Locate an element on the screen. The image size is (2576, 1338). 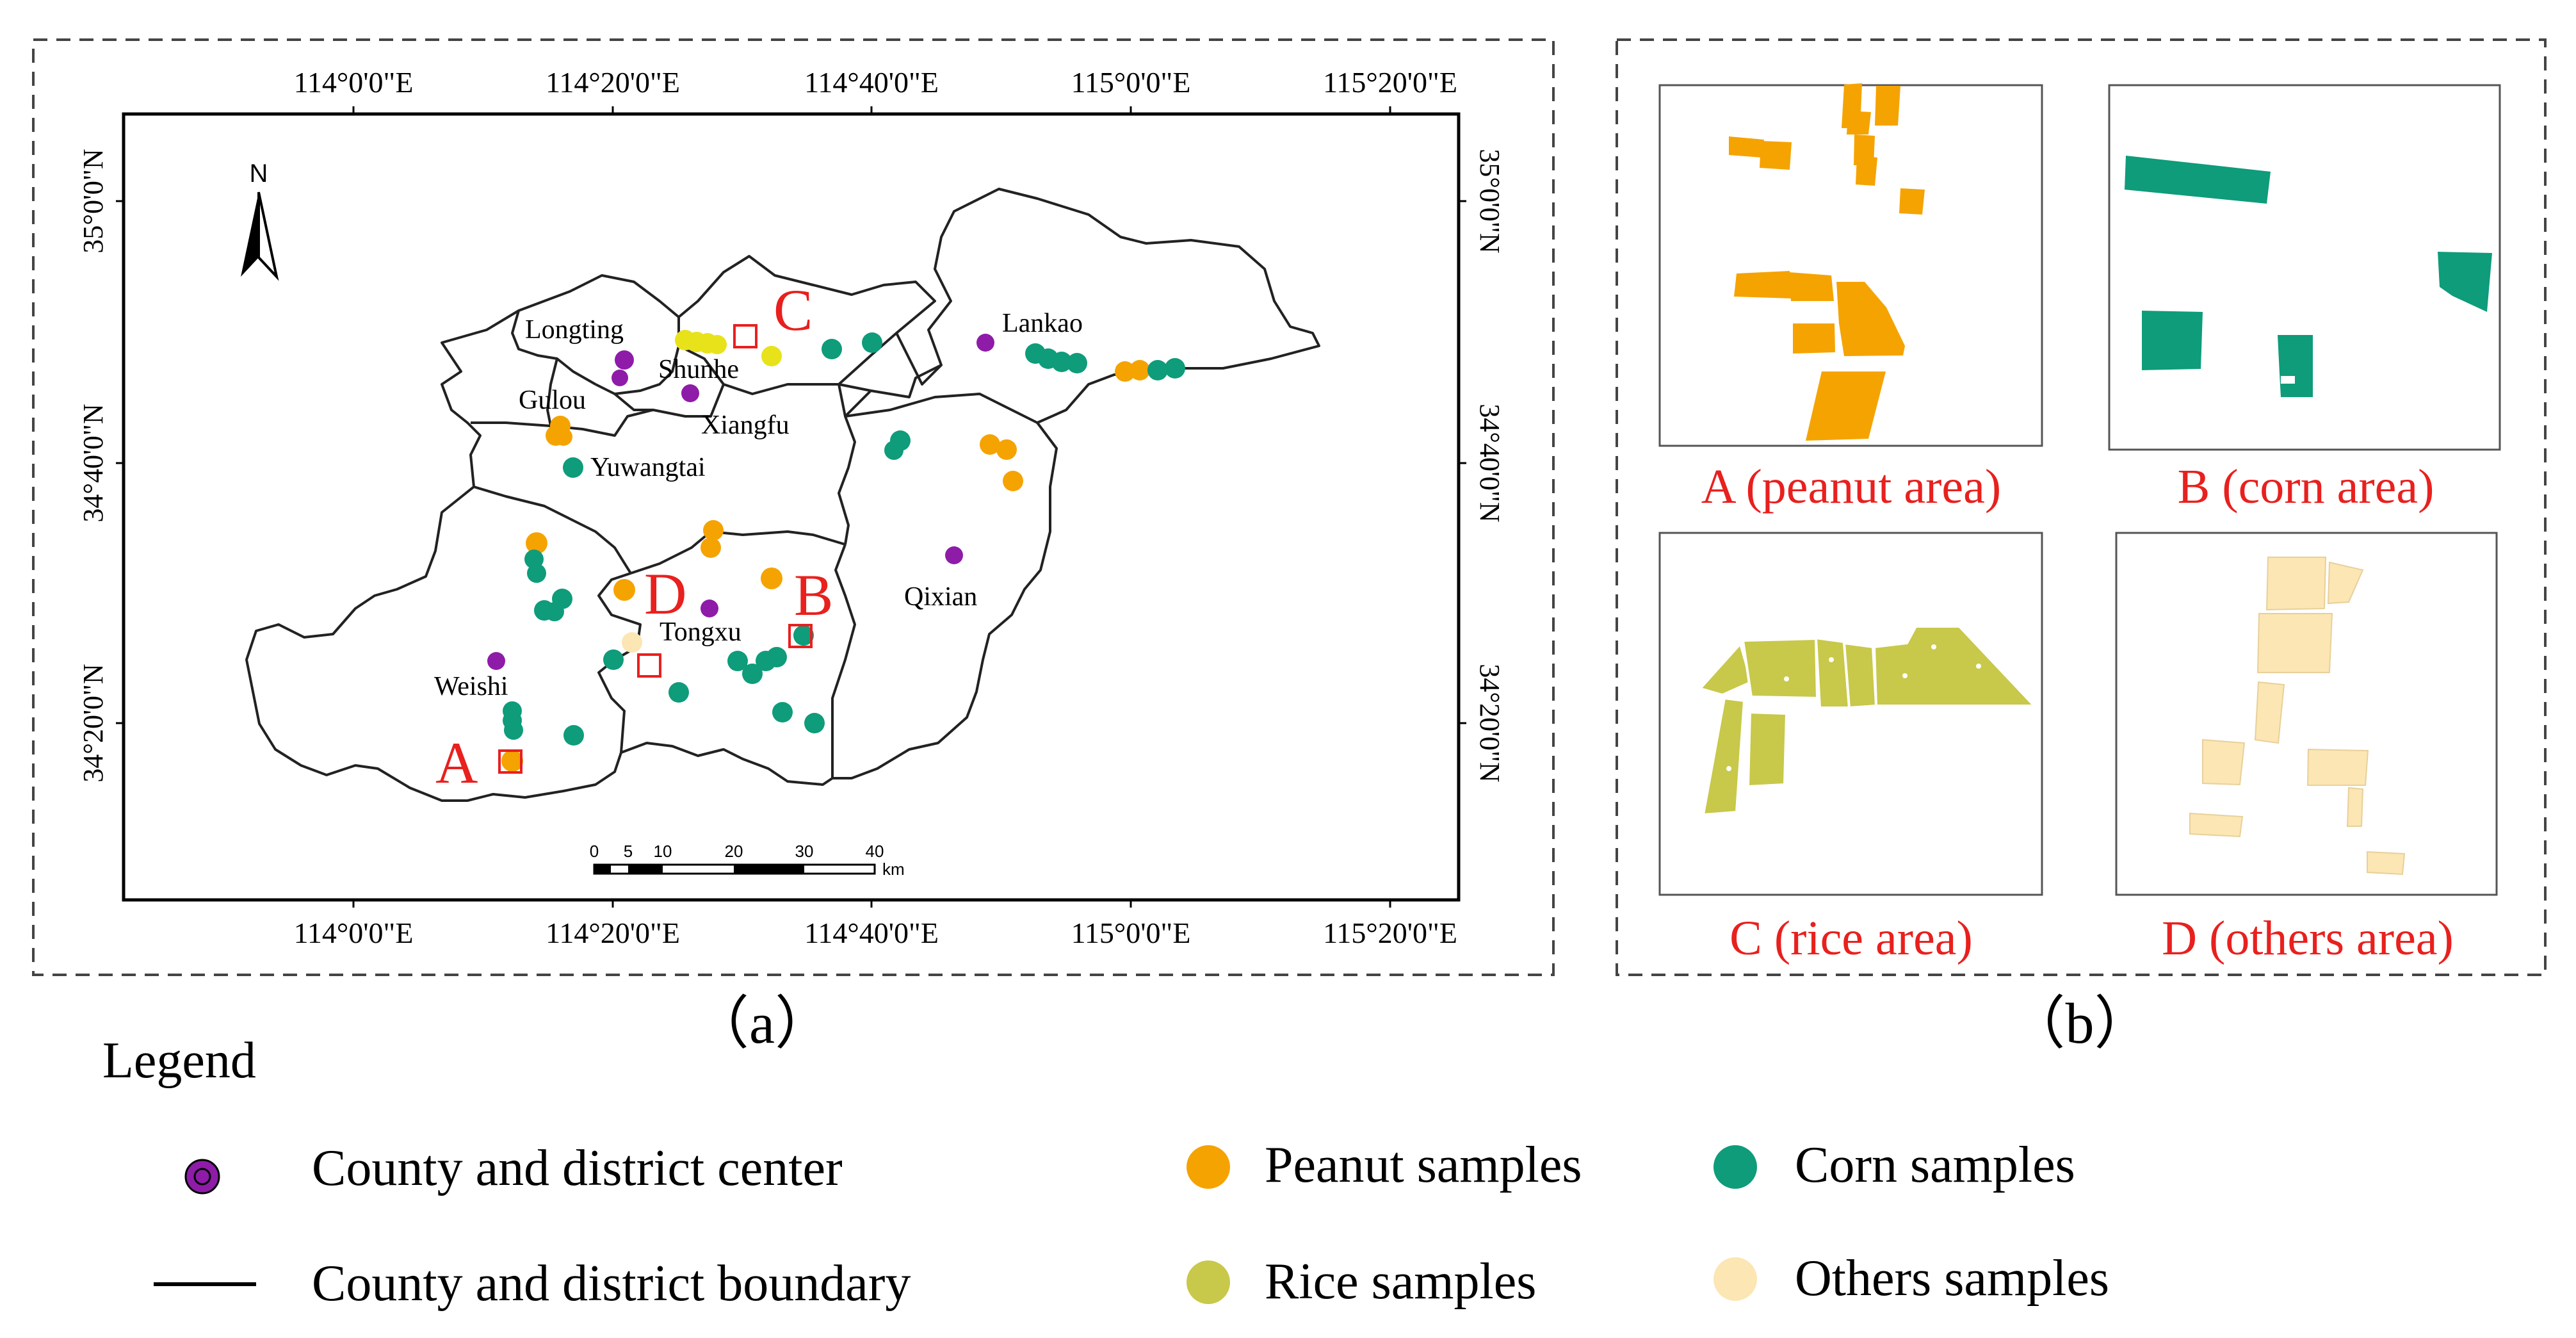
panel-a-label: （a） is located at coordinates (762, 1024).